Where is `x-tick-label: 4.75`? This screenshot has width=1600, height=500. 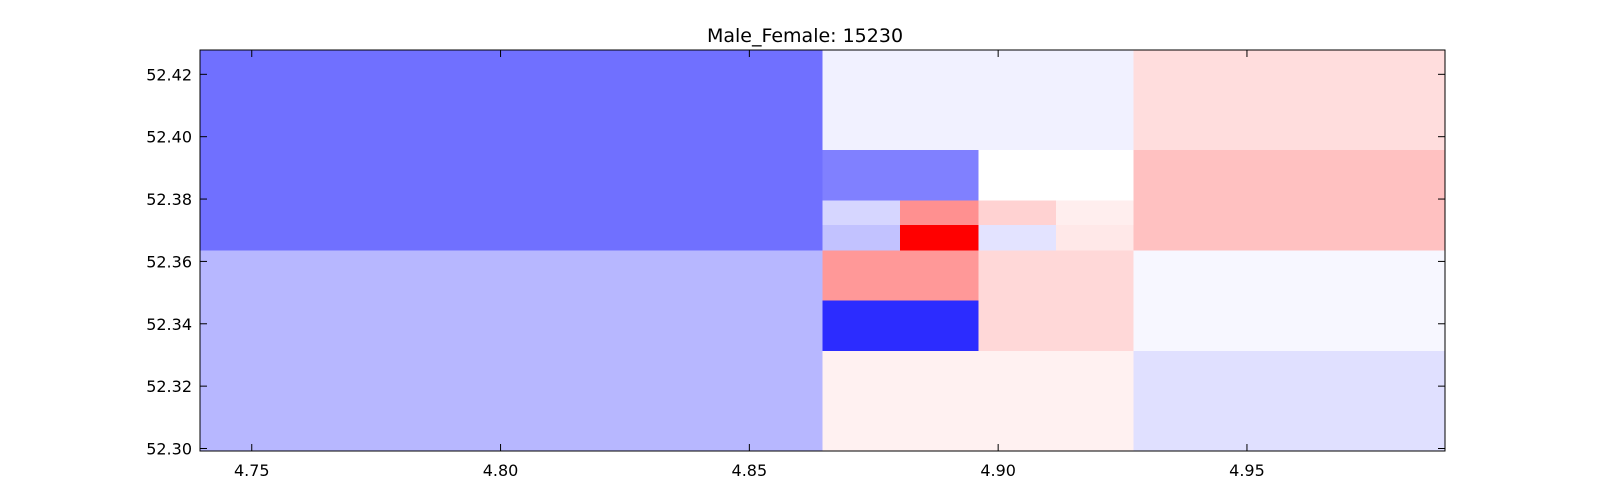
x-tick-label: 4.75 is located at coordinates (252, 470).